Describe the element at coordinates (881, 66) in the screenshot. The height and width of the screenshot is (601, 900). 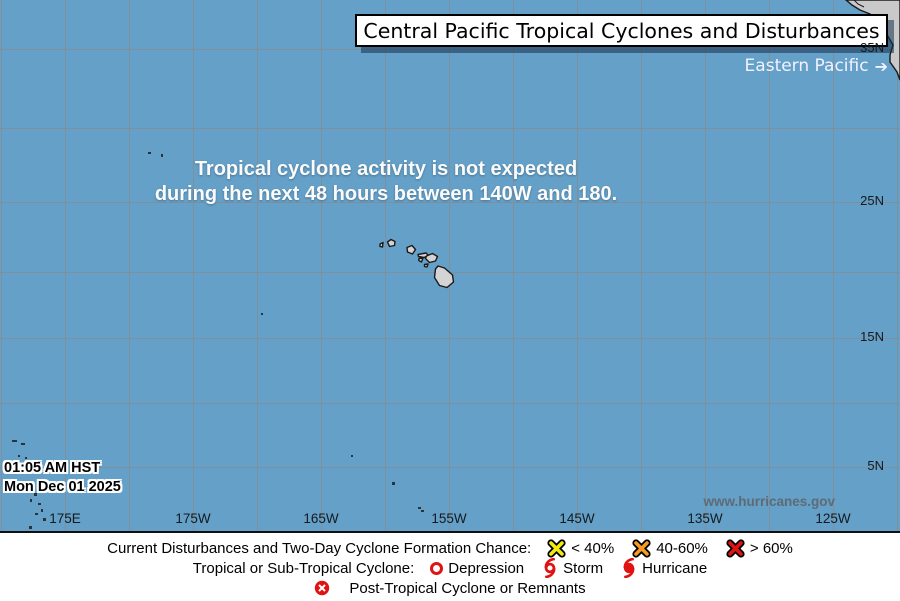
I see `right-arrow-icon: ➔` at that location.